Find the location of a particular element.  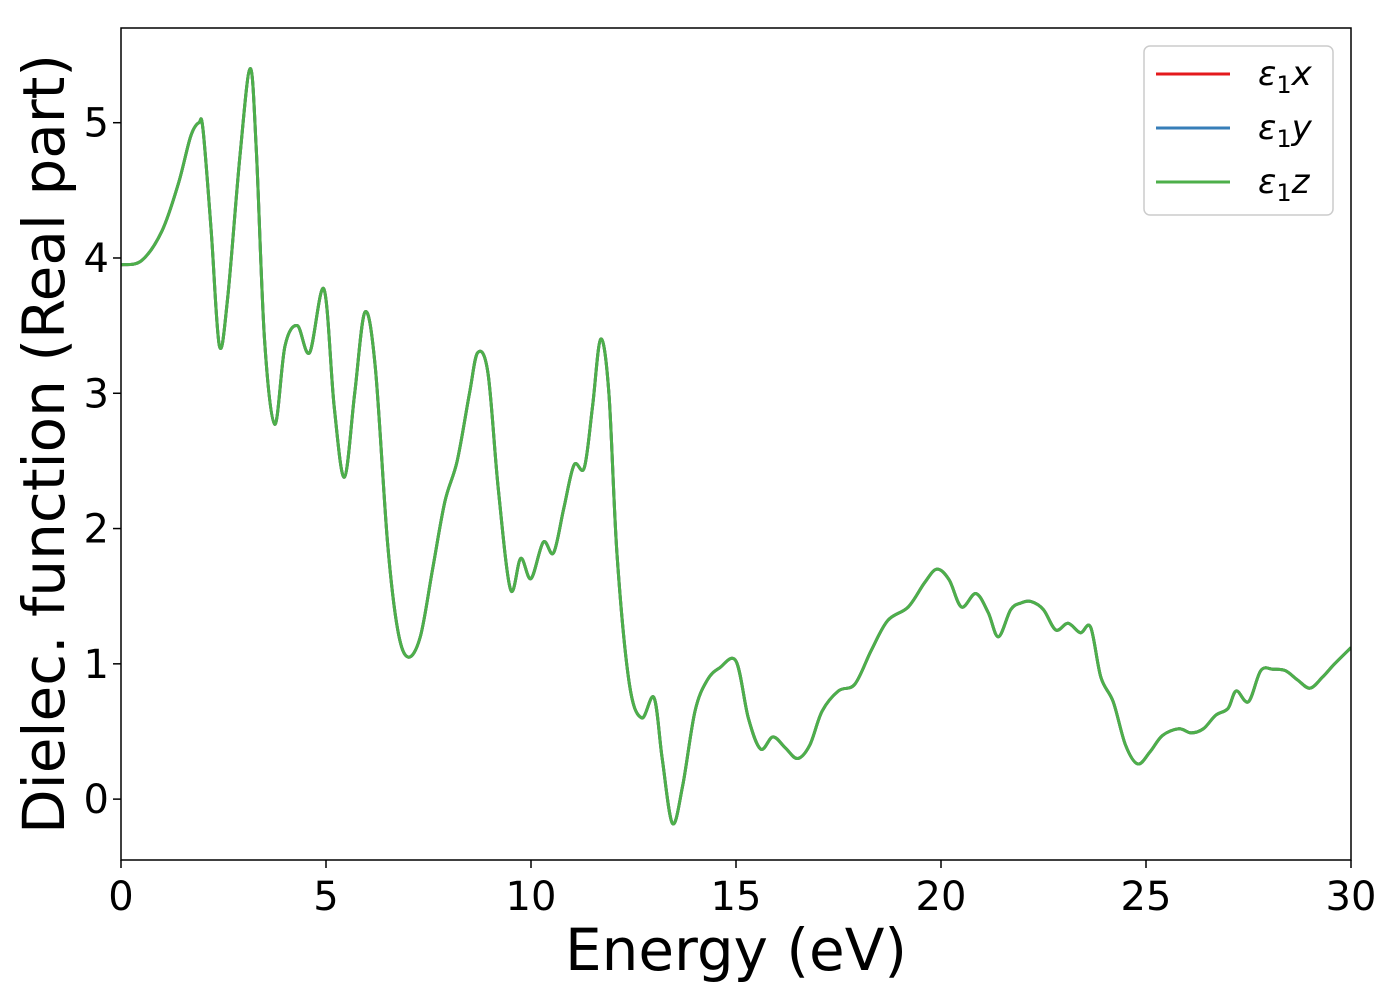

legend-entries: ε1x ε1y ε1z is located at coordinates (1234, 130).